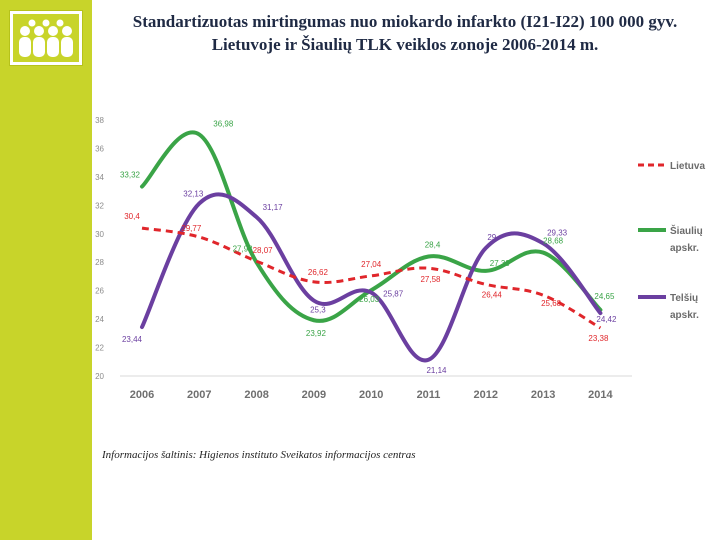  Describe the element at coordinates (314, 395) in the screenshot. I see `x-tick-label: 2009` at that location.